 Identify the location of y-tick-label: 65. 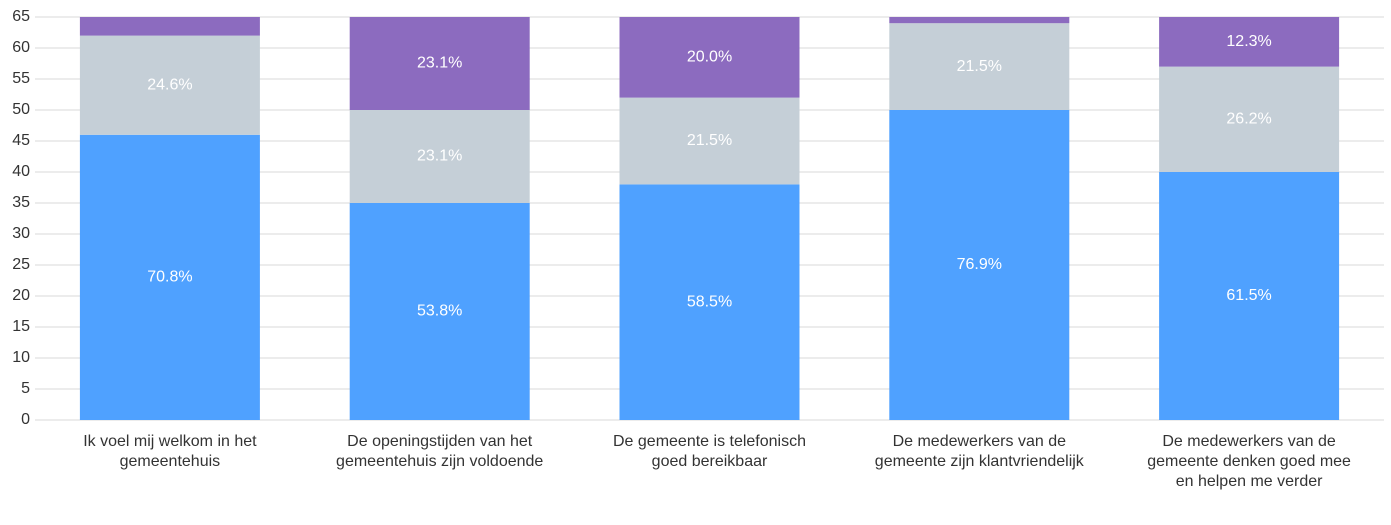
(21, 16).